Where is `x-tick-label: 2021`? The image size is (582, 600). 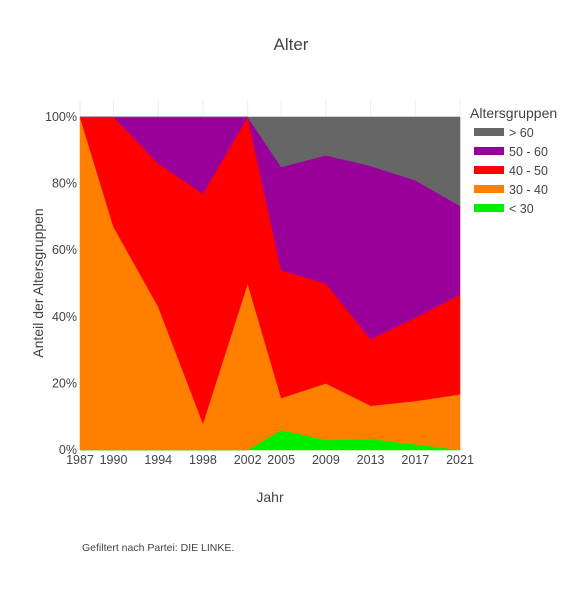 x-tick-label: 2021 is located at coordinates (460, 460).